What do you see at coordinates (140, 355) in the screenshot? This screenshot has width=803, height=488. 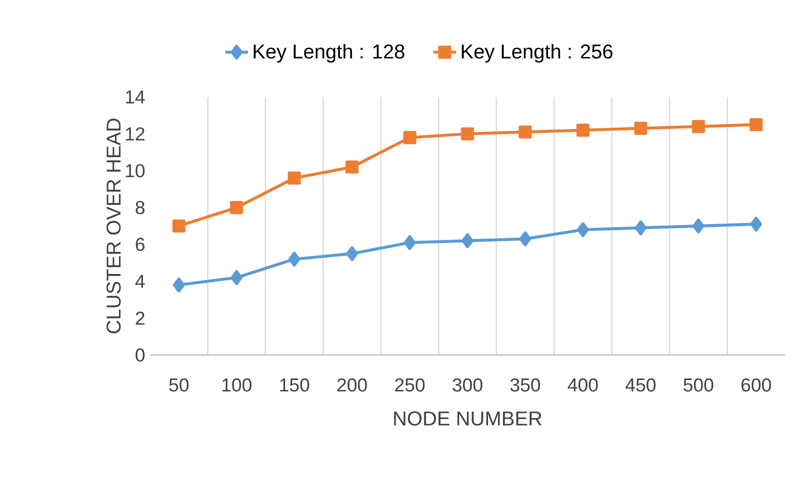 I see `y-tick-label: 0` at bounding box center [140, 355].